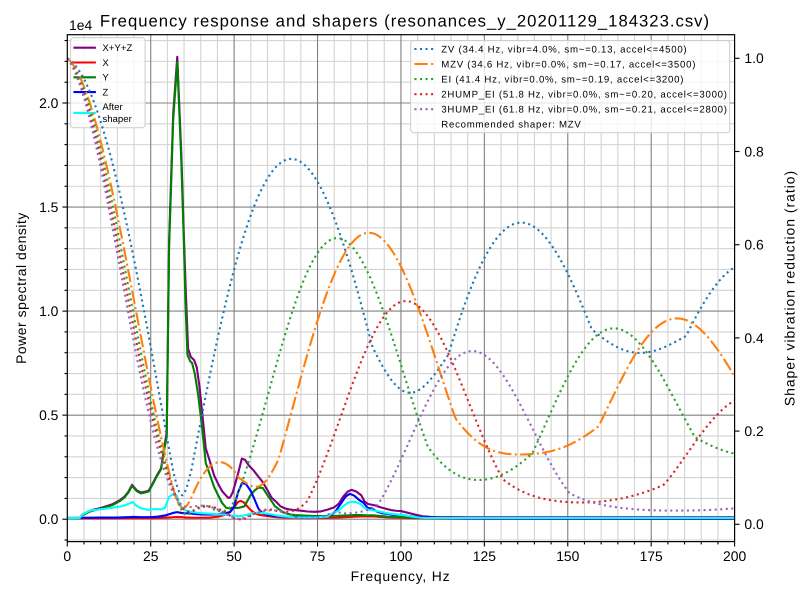  I want to click on svg-text: 0.4, so click(754, 338).